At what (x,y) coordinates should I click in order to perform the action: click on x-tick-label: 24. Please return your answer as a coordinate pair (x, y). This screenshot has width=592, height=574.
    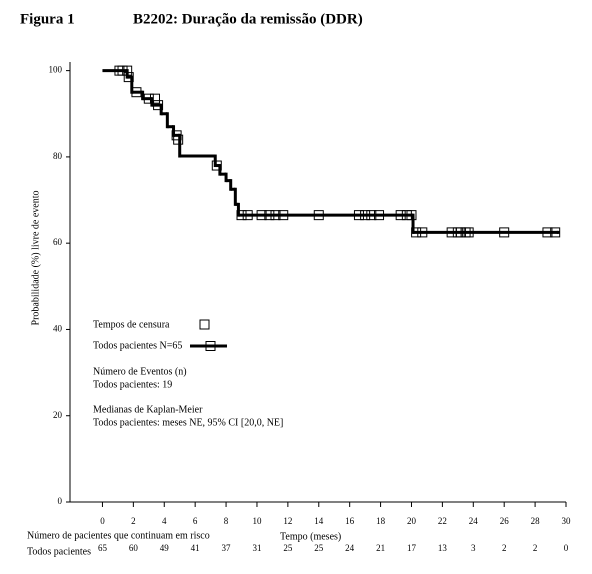
    Looking at the image, I should click on (474, 521).